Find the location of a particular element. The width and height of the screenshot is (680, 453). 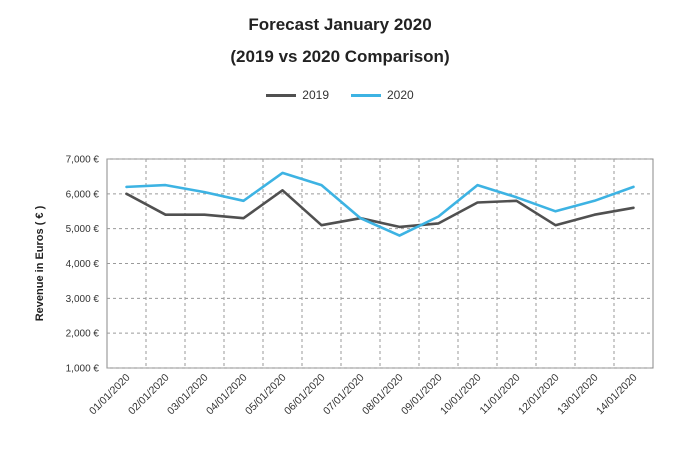

y-axis-label: Revenue in Euros ( € ) is located at coordinates (40, 263).